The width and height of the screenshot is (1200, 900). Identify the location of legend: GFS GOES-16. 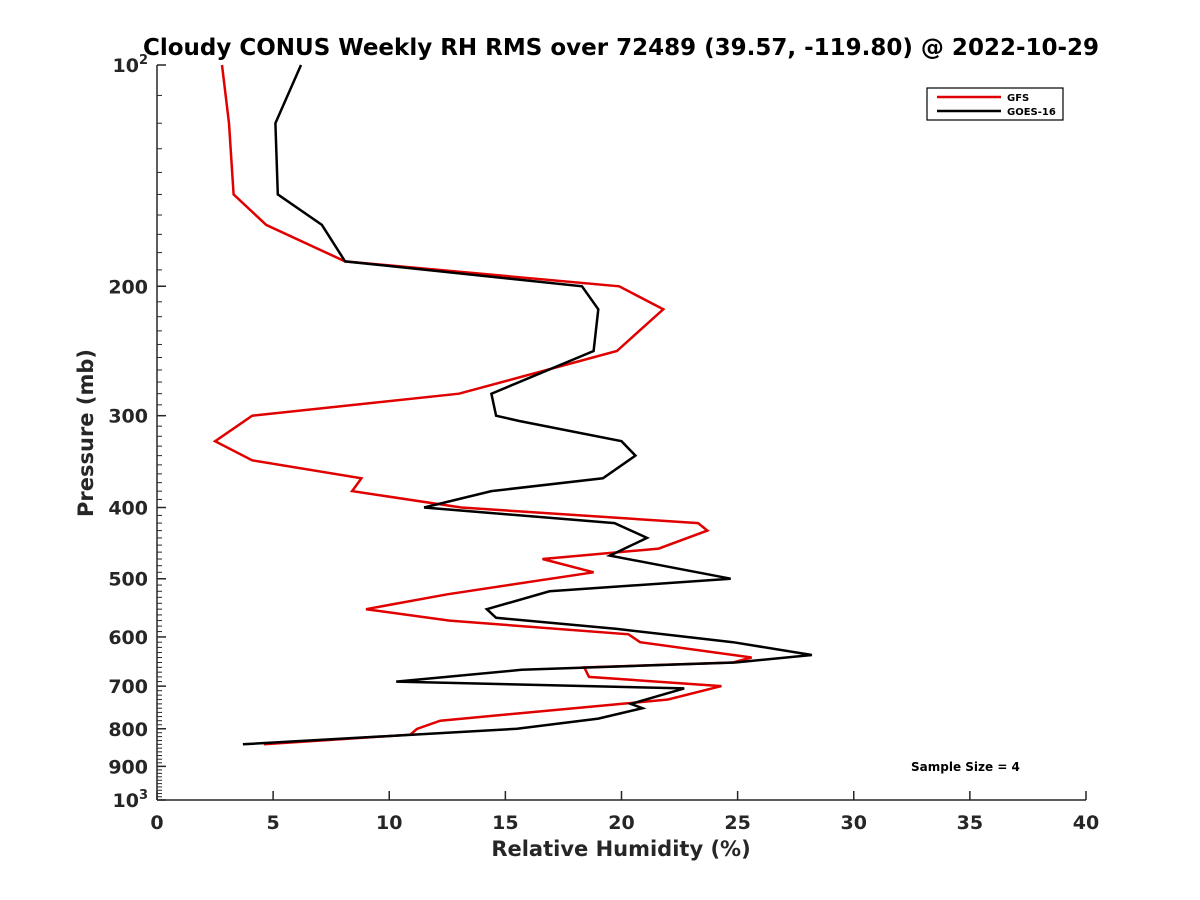
(995, 104).